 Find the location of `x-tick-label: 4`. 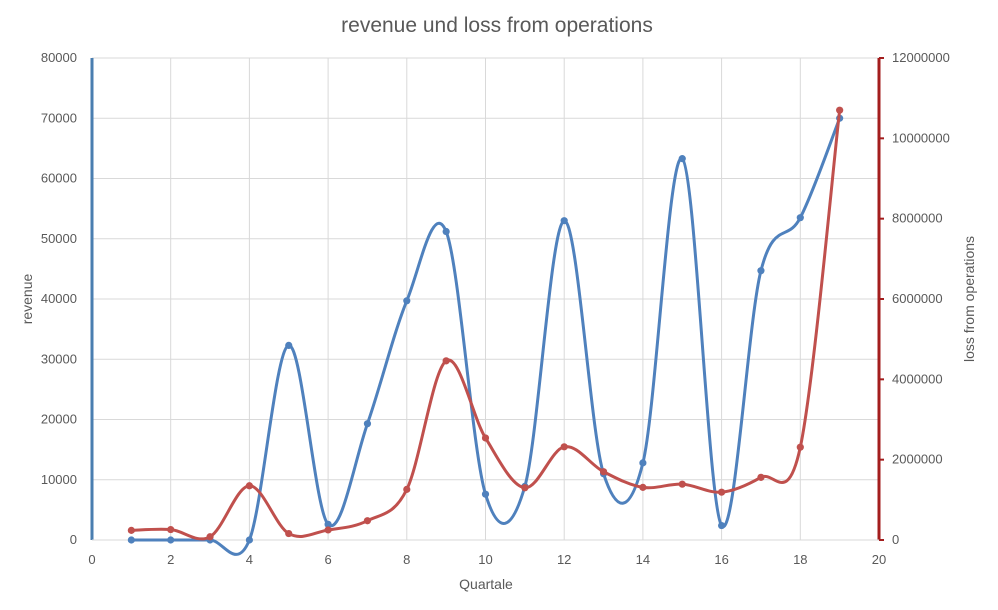

x-tick-label: 4 is located at coordinates (249, 559).